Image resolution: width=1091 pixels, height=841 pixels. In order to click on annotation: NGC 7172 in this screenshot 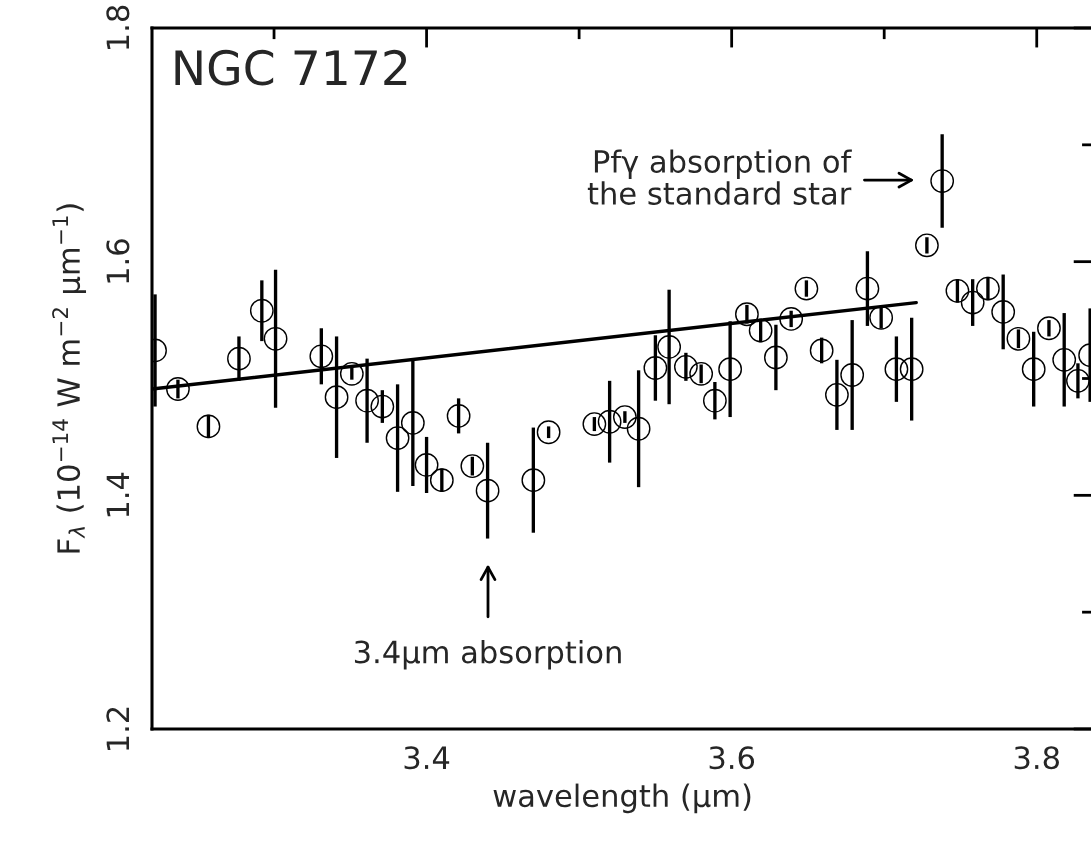, I will do `click(291, 67)`.